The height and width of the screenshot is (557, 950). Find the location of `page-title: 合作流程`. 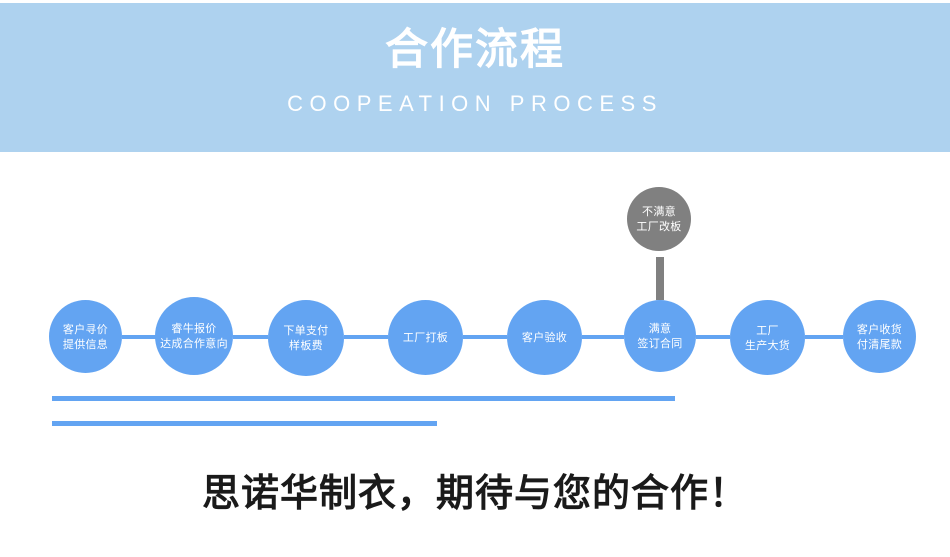

page-title: 合作流程 is located at coordinates (475, 50).